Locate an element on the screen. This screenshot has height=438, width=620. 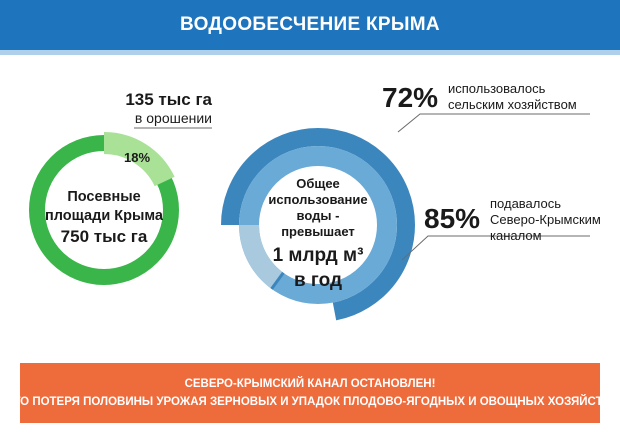
blue-center-line4: 1 млрд м³ is located at coordinates (318, 255).